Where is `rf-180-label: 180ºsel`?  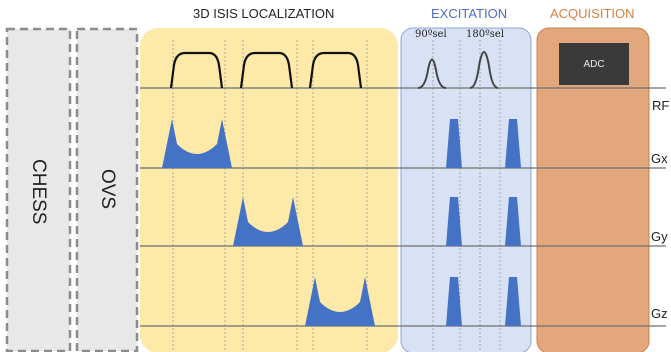 rf-180-label: 180ºsel is located at coordinates (485, 34).